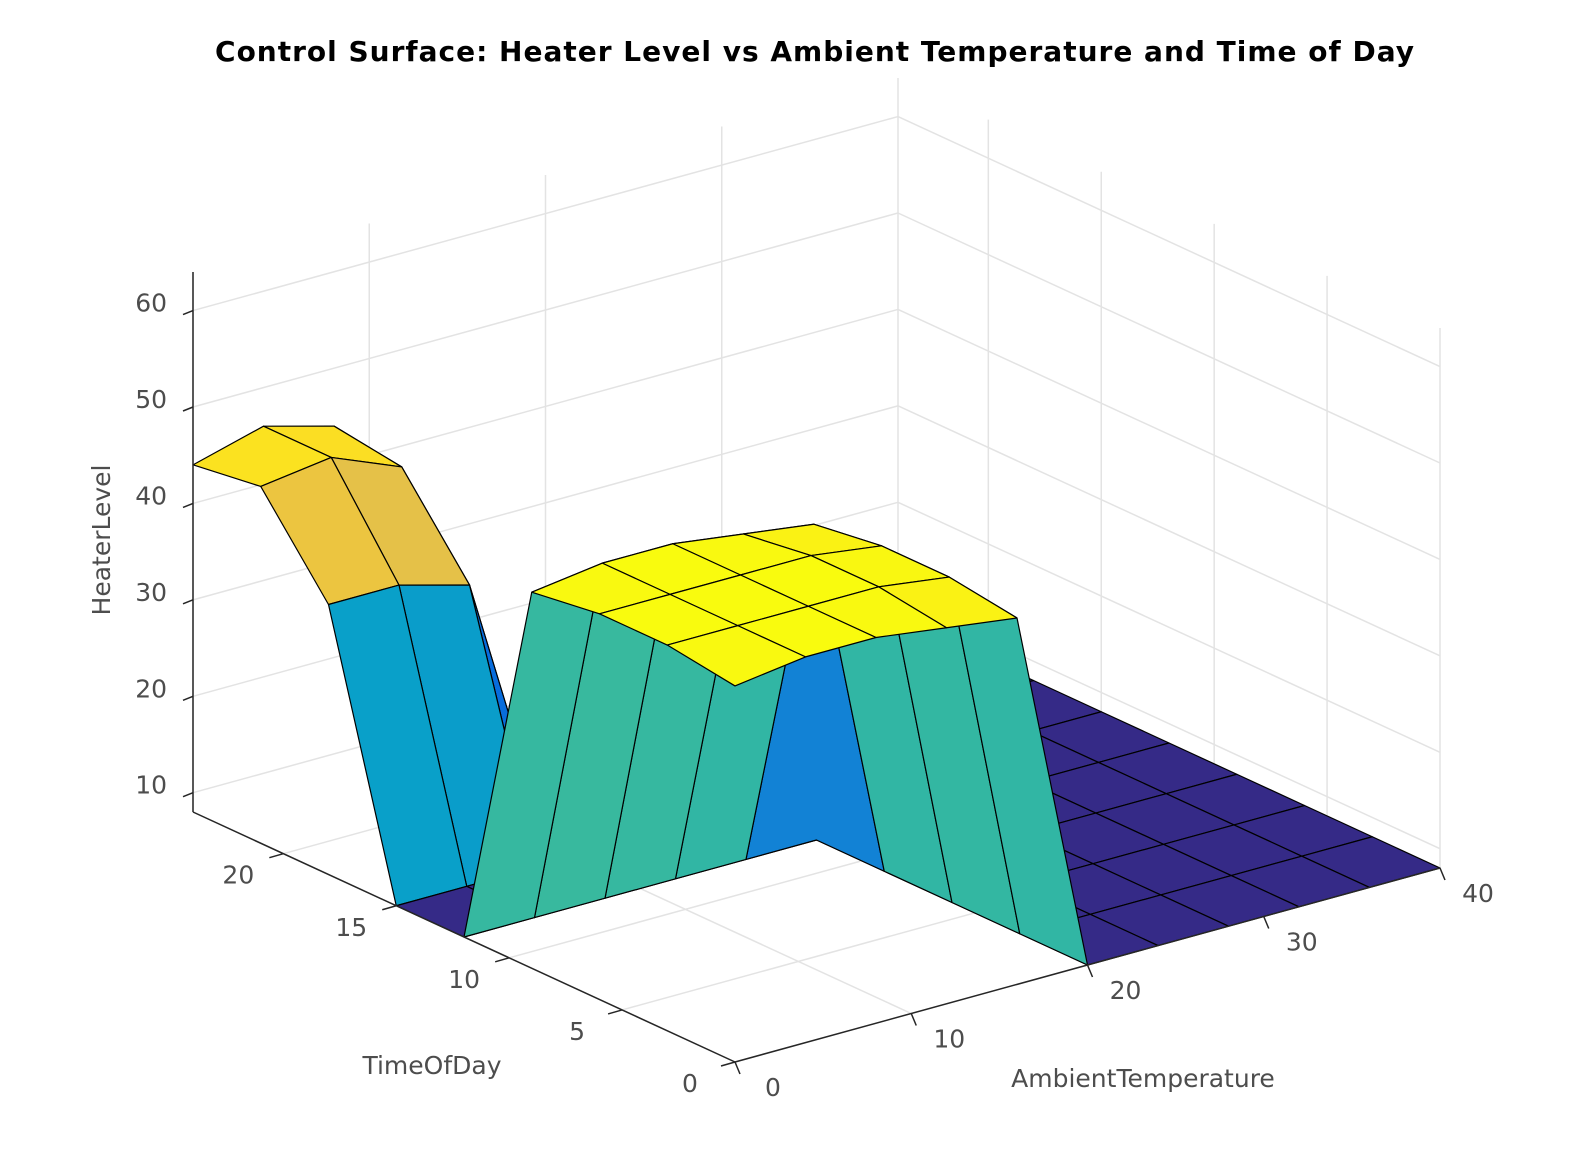 Image resolution: width=1582 pixels, height=1162 pixels. I want to click on y-tick-label: 10, so click(464, 979).